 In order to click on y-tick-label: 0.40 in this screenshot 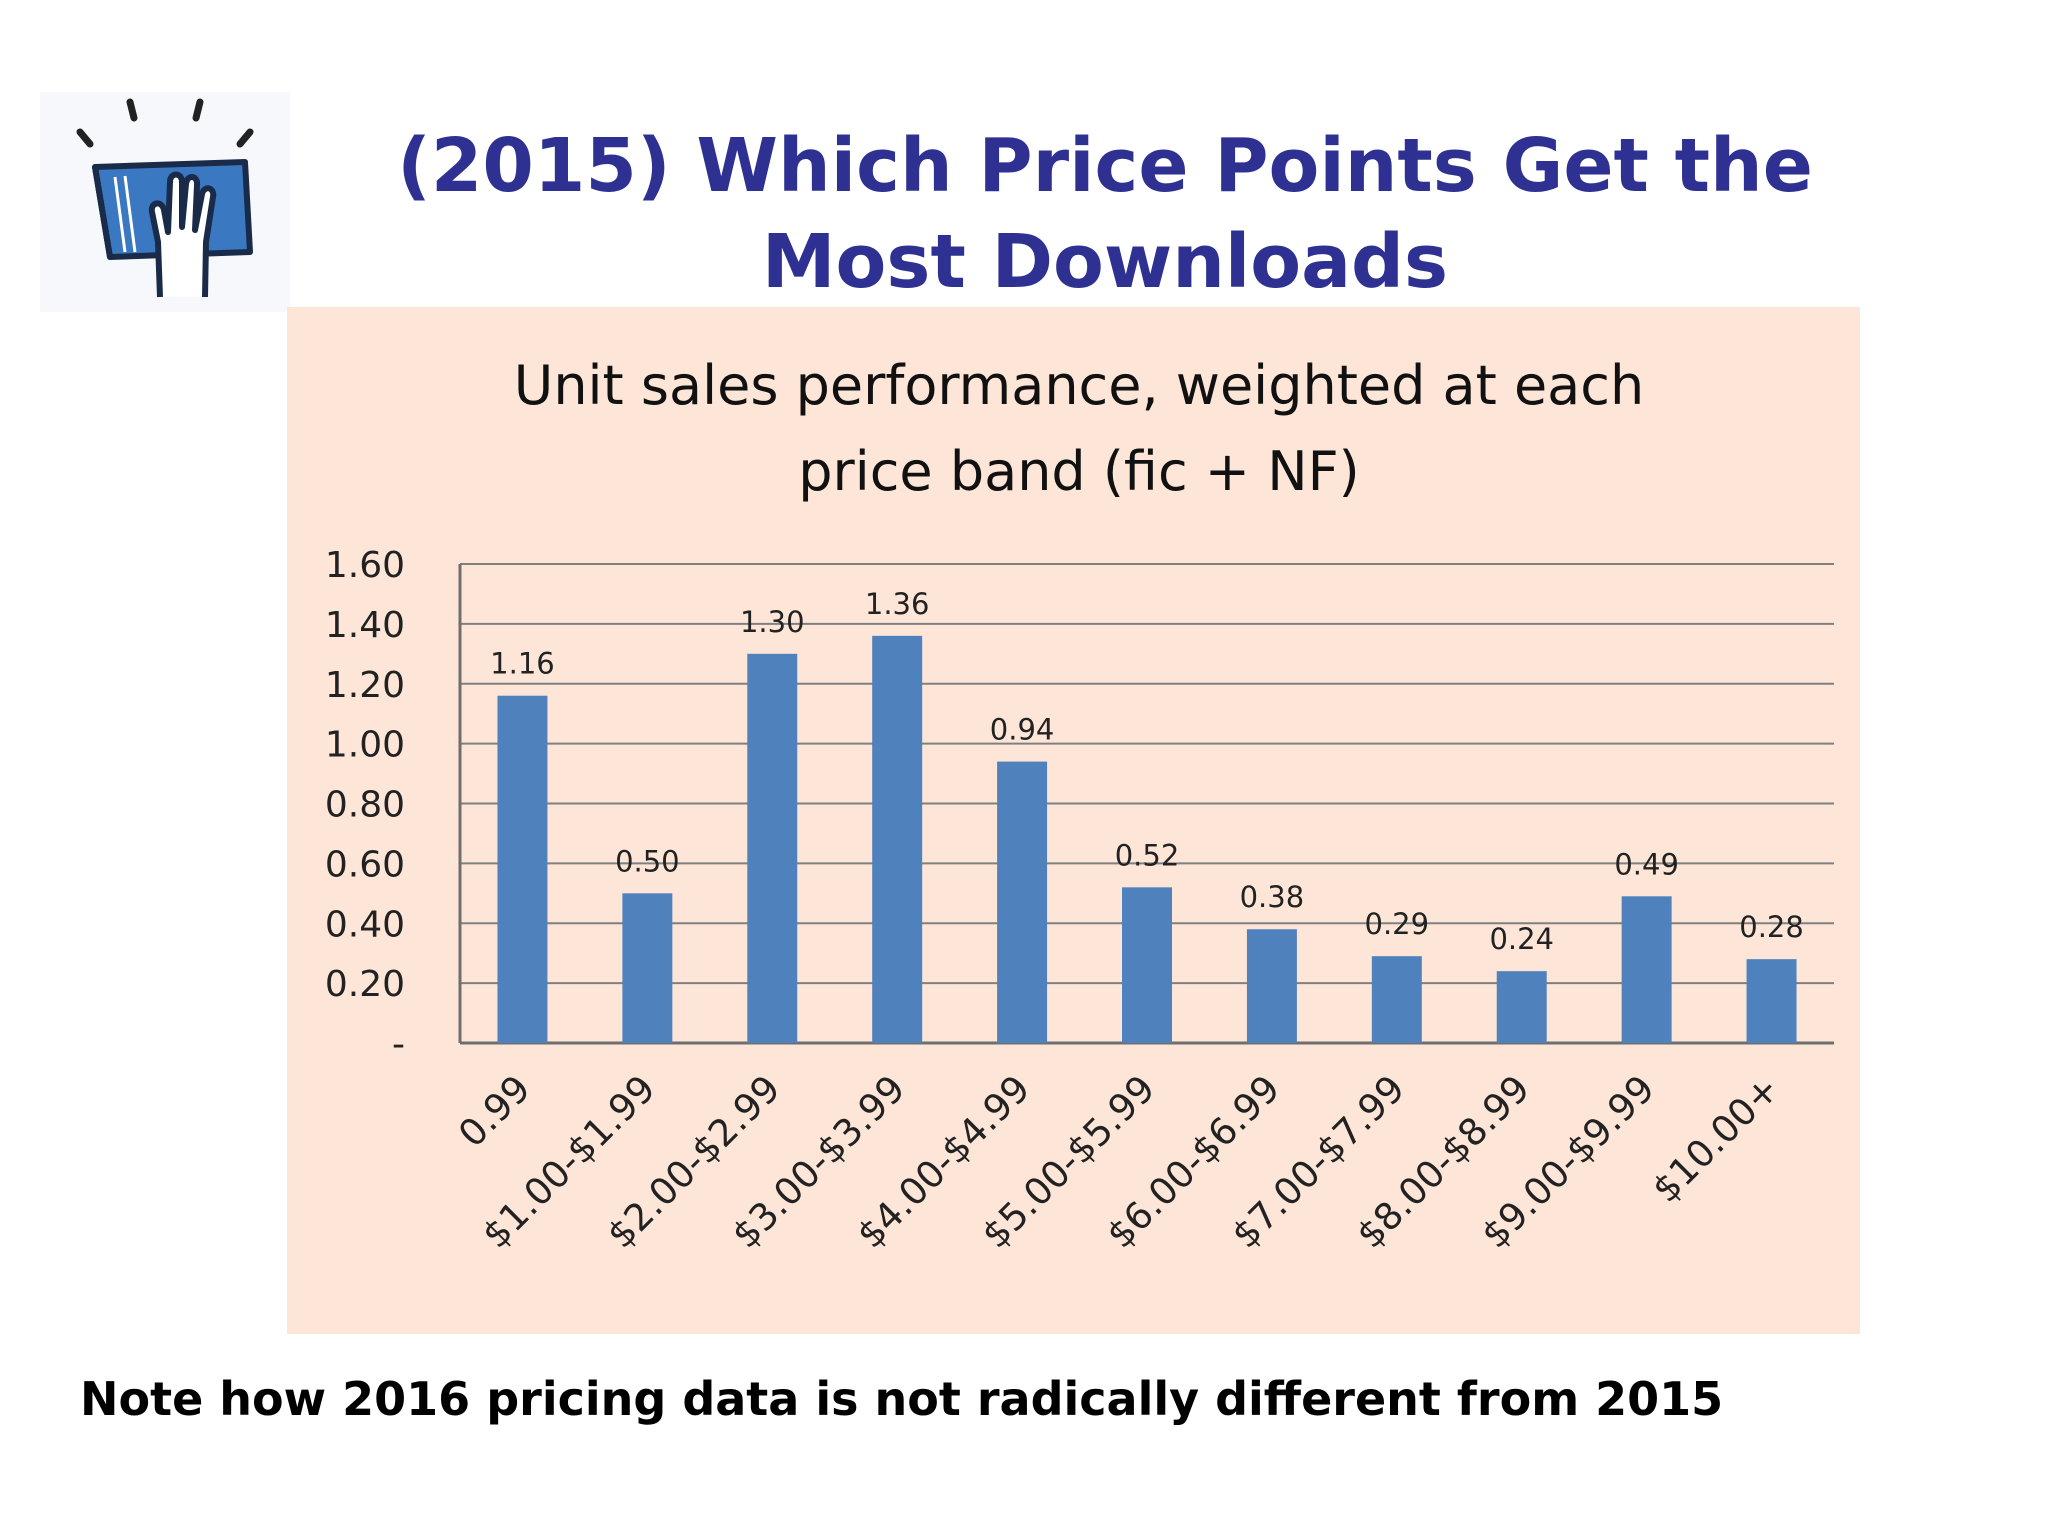, I will do `click(365, 924)`.